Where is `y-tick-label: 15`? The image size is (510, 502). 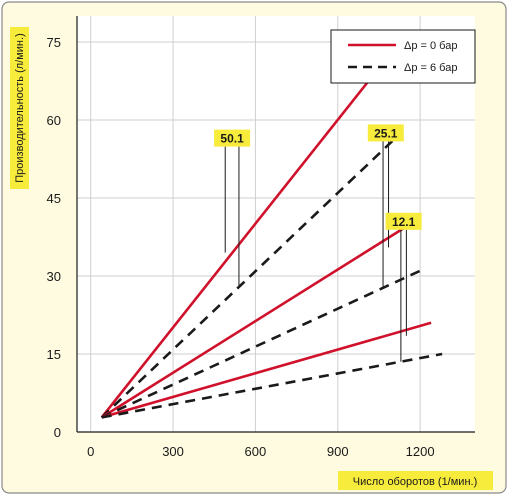 y-tick-label: 15 is located at coordinates (54, 354).